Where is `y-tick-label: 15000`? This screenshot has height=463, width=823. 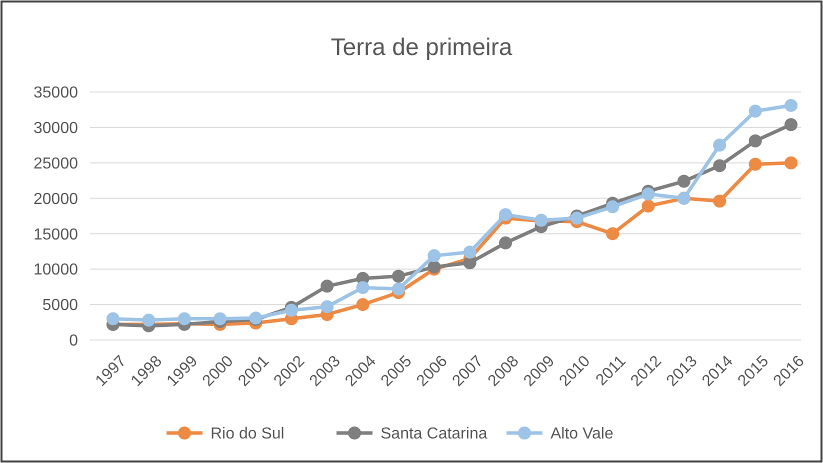 y-tick-label: 15000 is located at coordinates (56, 235).